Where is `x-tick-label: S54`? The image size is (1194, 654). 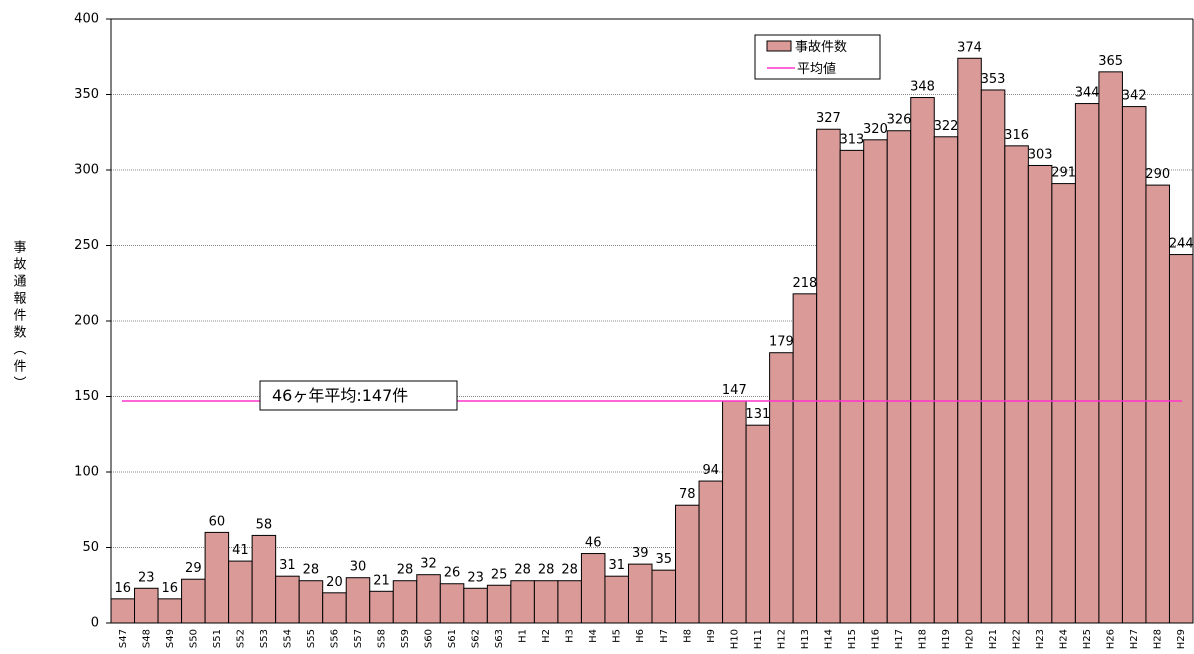 x-tick-label: S54 is located at coordinates (287, 638).